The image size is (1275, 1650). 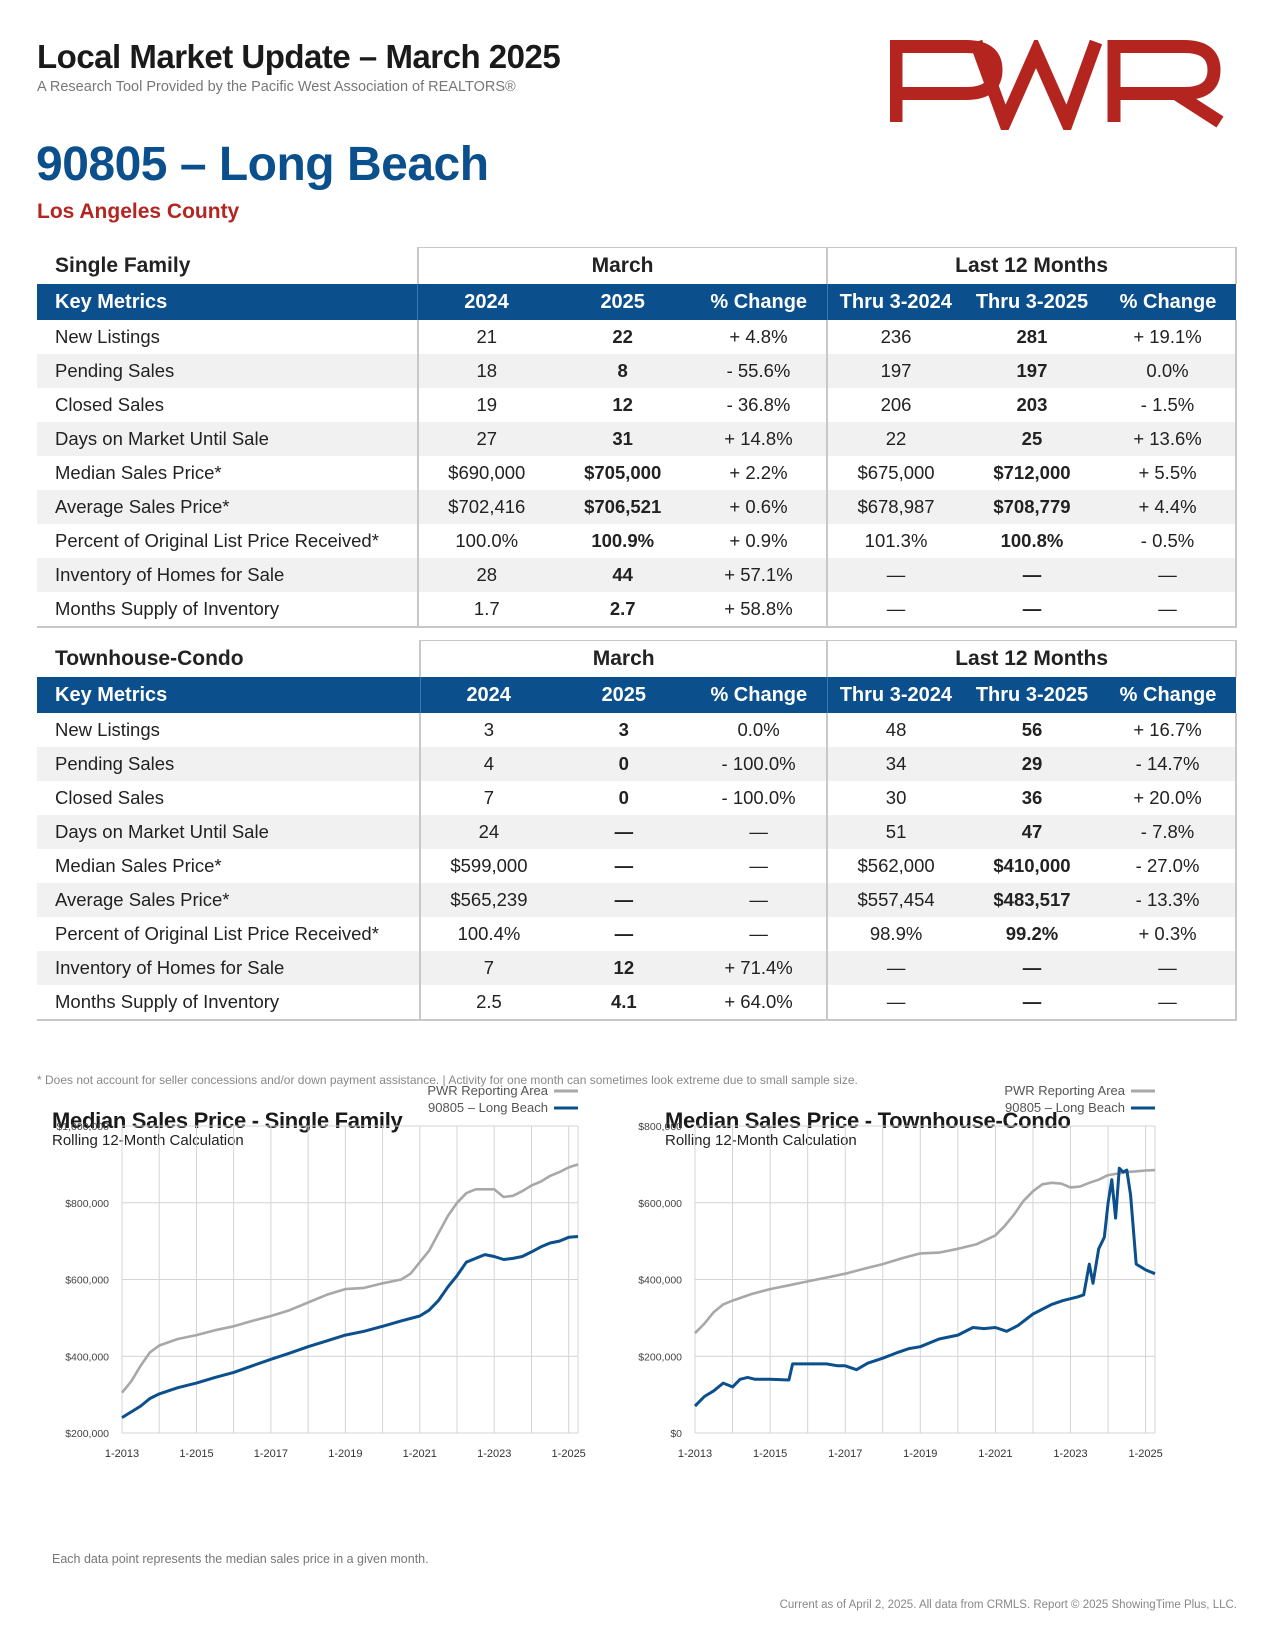 I want to click on metric-value: - 1.5%, so click(x=1168, y=405).